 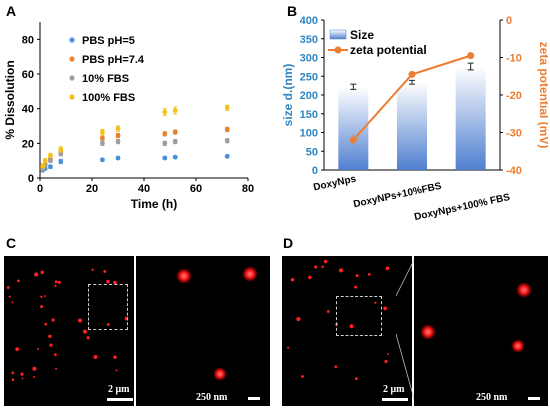 What do you see at coordinates (203, 331) in the screenshot?
I see `micrograph-c-inset: 250 nm` at bounding box center [203, 331].